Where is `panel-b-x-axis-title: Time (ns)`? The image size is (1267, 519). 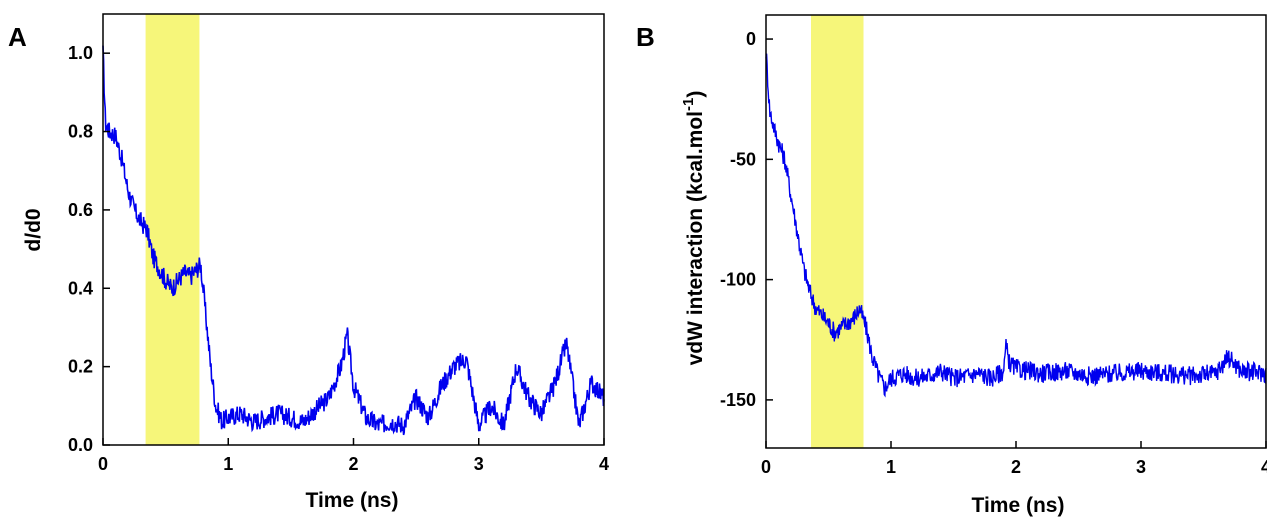
panel-b-x-axis-title: Time (ns) is located at coordinates (1018, 505).